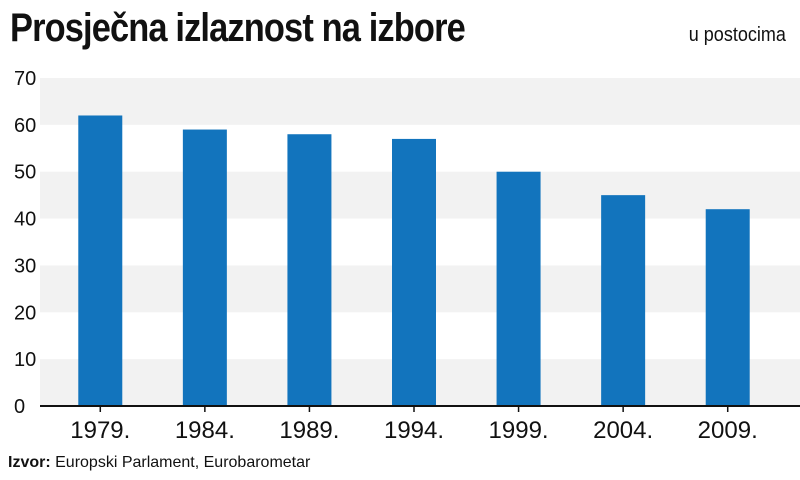 This screenshot has width=800, height=480. Describe the element at coordinates (25, 360) in the screenshot. I see `y-tick-label: 10` at that location.